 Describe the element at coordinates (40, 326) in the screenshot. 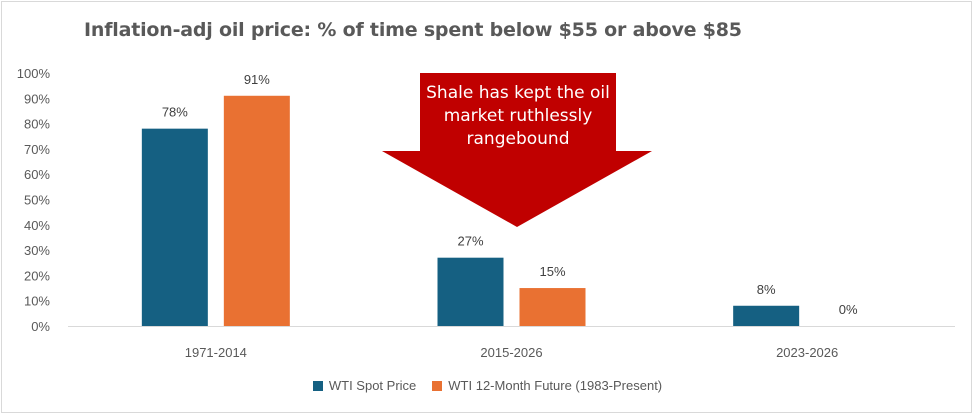

I see `y-tick-label: 0%` at that location.